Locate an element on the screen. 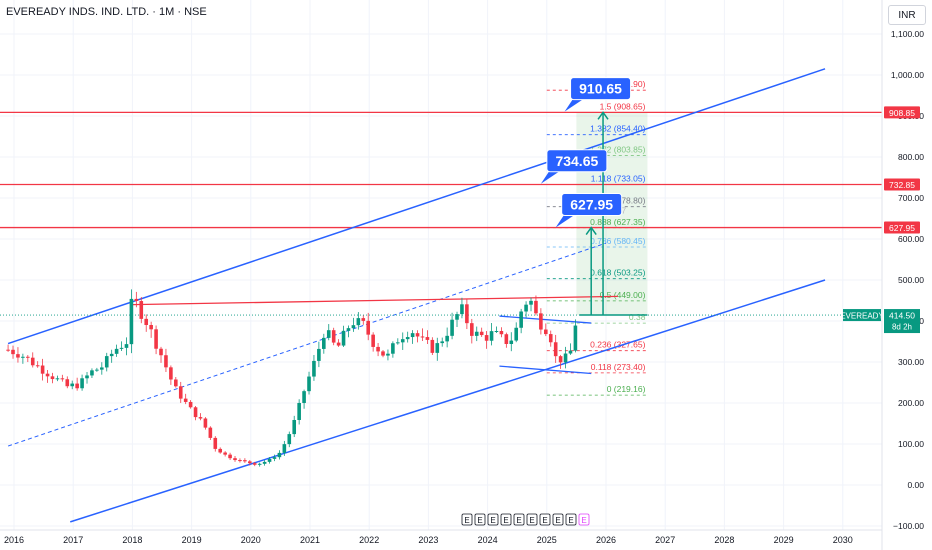 The height and width of the screenshot is (550, 932). x-tick-label: 2024 is located at coordinates (488, 540).